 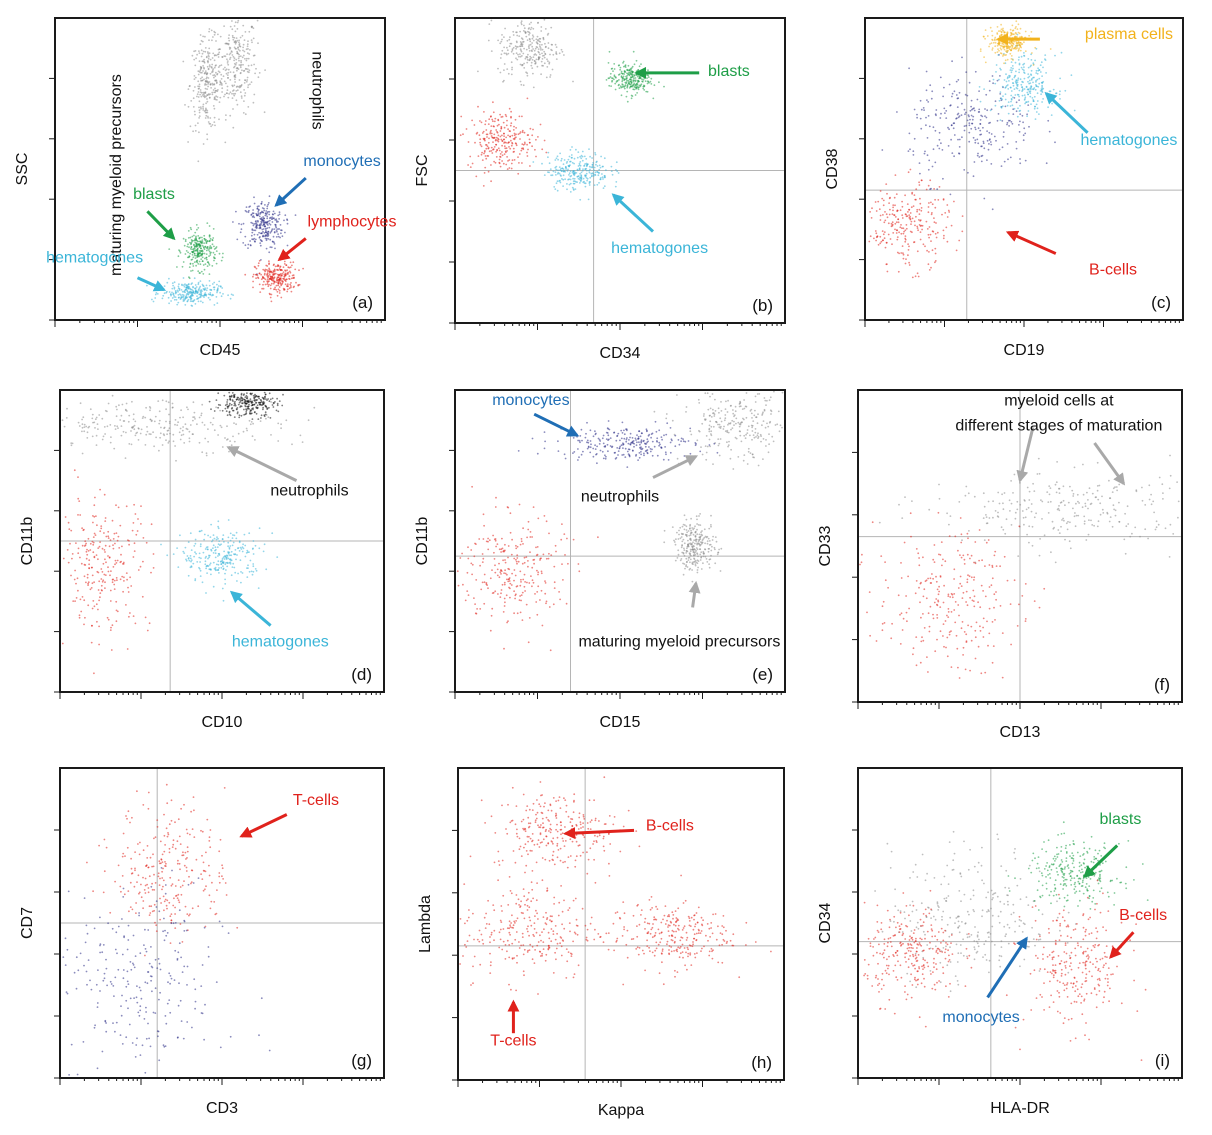 What do you see at coordinates (718, 430) in the screenshot?
I see `population-neutrophils` at bounding box center [718, 430].